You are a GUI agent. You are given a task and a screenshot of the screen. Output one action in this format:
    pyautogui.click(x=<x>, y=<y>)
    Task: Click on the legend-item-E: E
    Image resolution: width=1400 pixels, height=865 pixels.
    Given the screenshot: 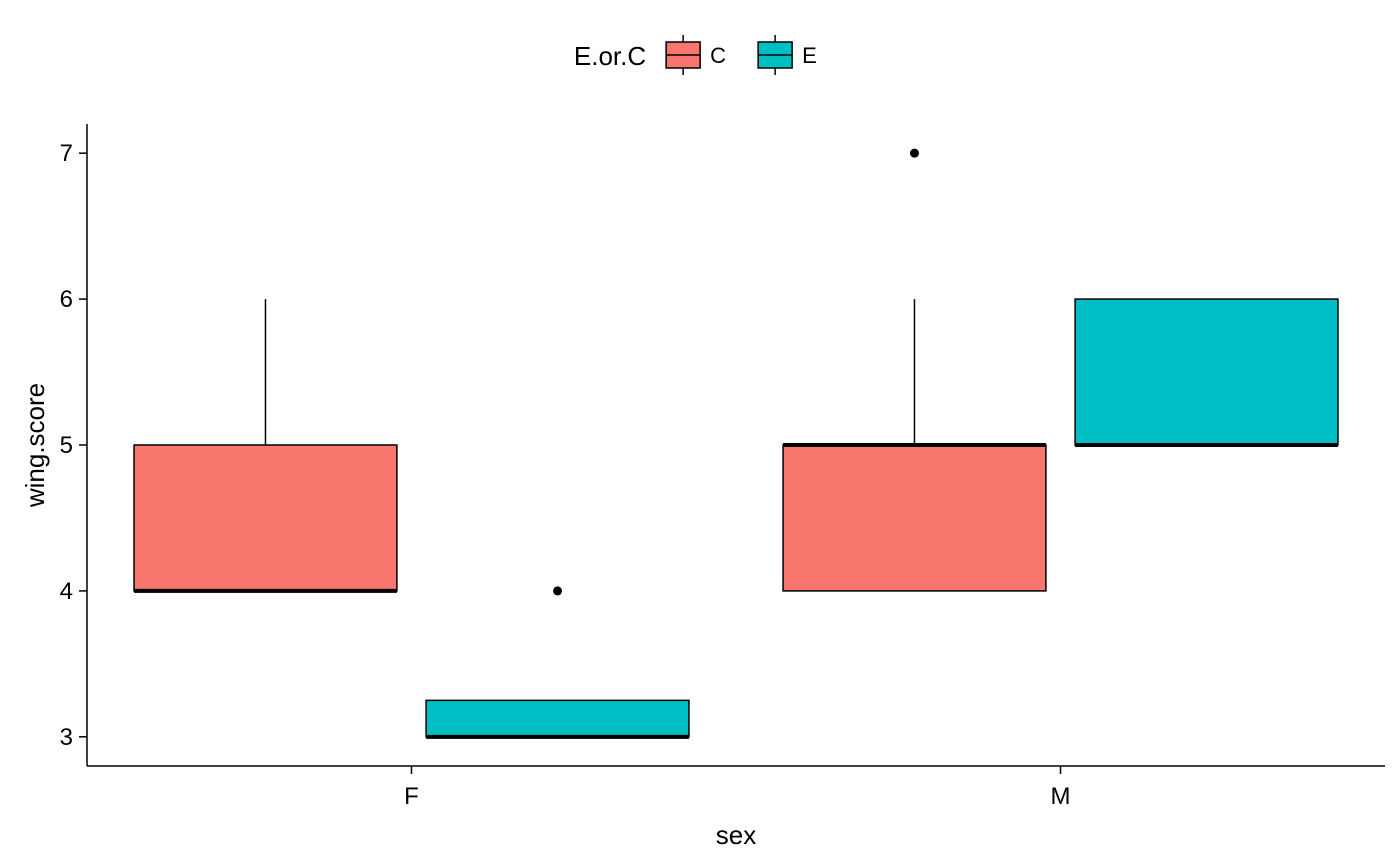 What is the action you would take?
    pyautogui.click(x=787, y=55)
    